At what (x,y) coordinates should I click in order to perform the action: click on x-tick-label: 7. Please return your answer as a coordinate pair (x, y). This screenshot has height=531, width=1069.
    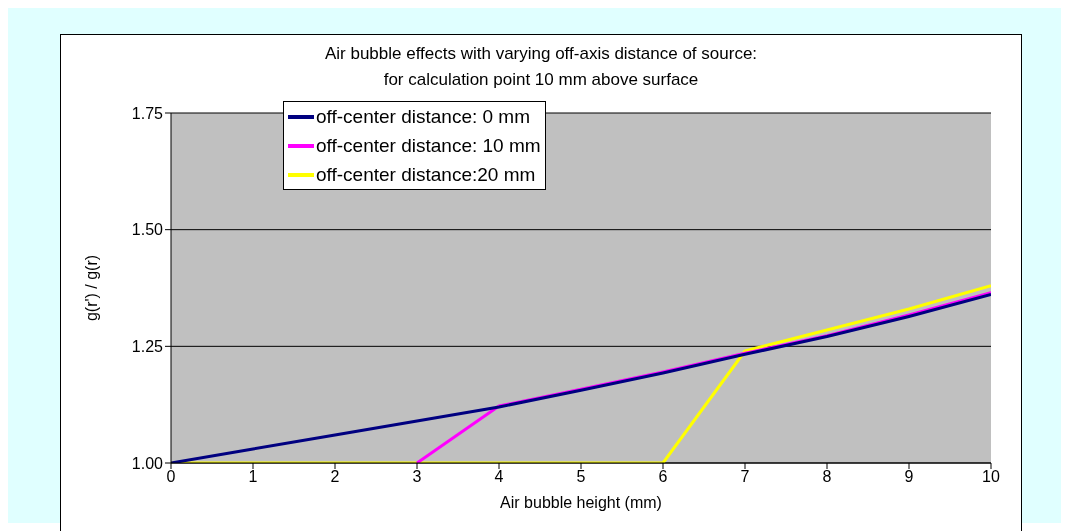
    Looking at the image, I should click on (745, 477).